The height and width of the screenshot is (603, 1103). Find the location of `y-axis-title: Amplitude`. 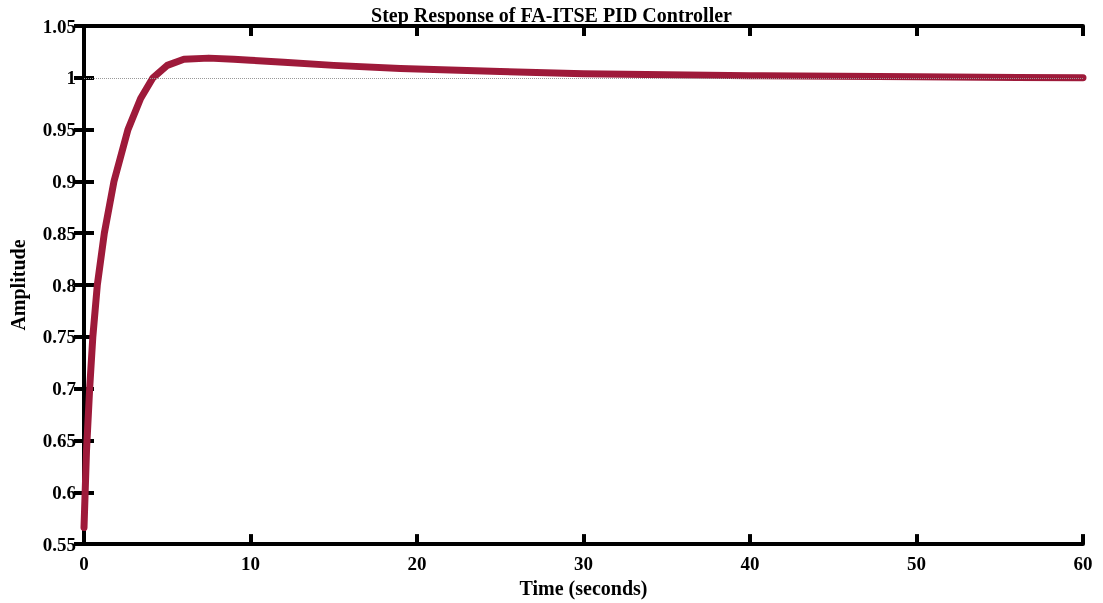

y-axis-title: Amplitude is located at coordinates (18, 285).